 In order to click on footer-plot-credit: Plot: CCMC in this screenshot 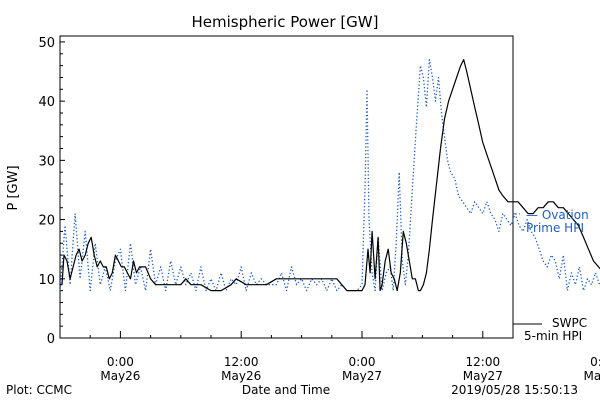, I will do `click(39, 390)`.